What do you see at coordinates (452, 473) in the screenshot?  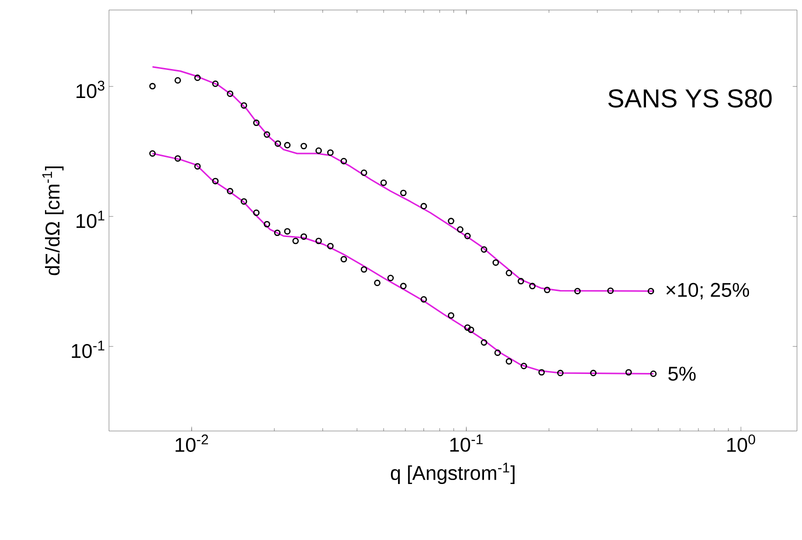 I see `x-axis-title: q [Angstrom$^{-1}$]` at bounding box center [452, 473].